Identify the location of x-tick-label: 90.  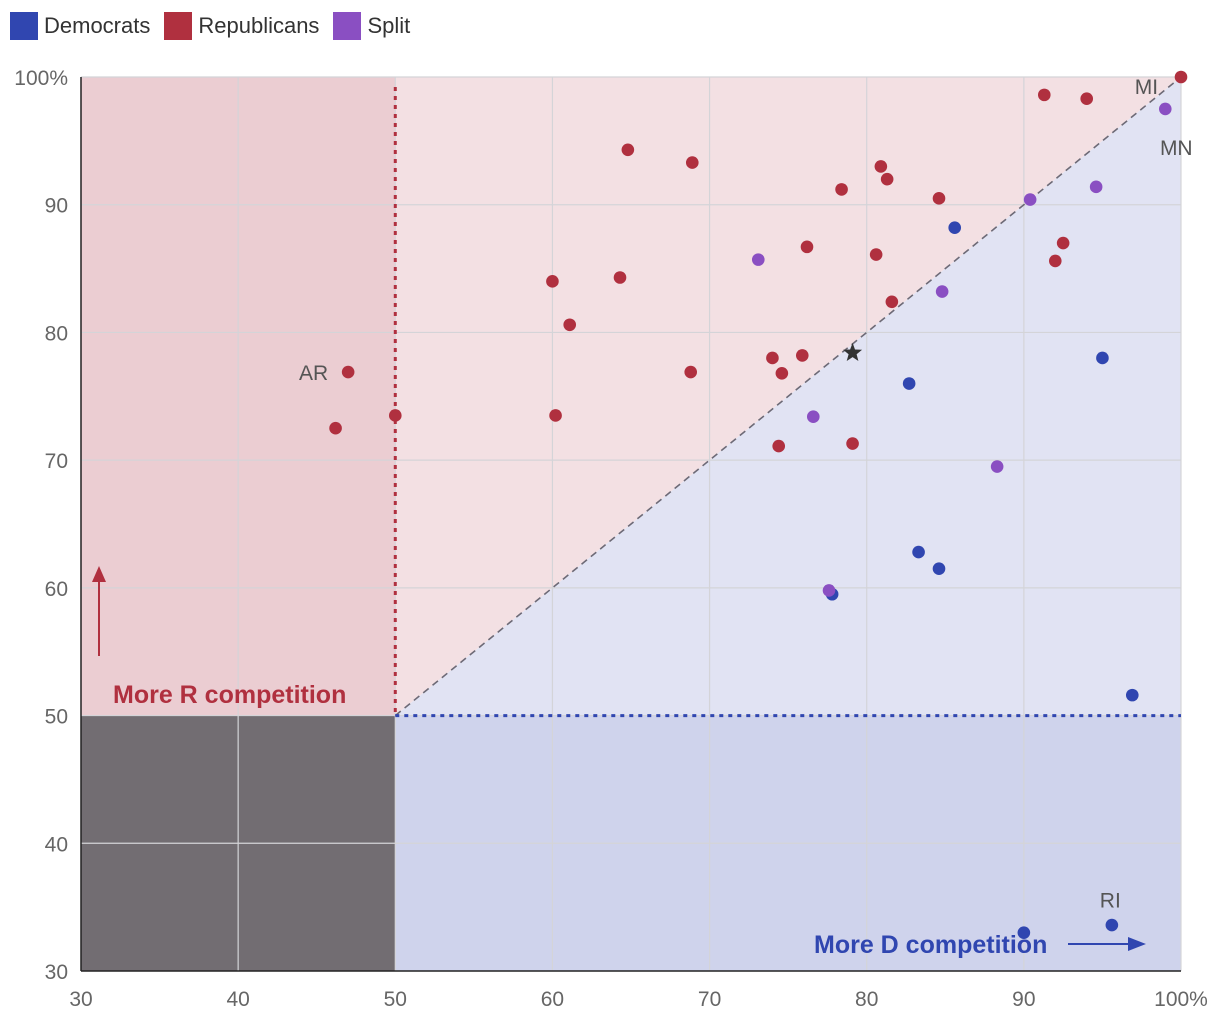
(1023, 999).